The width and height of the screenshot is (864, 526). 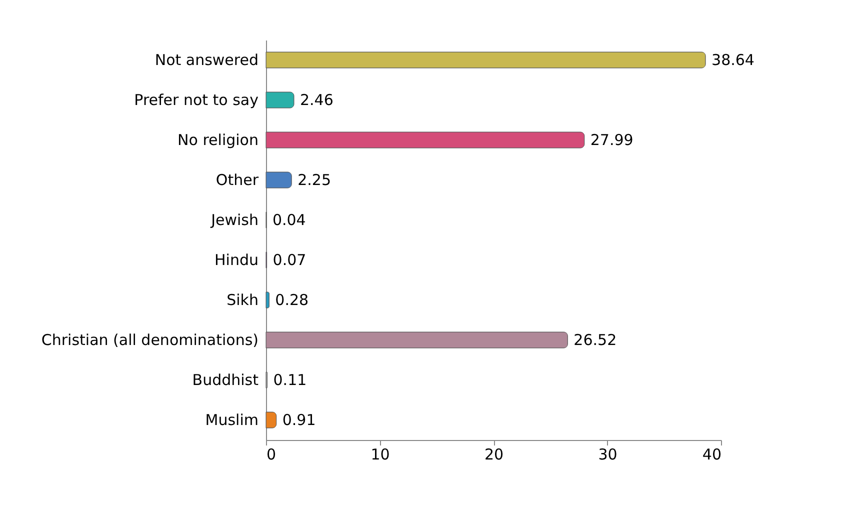 What do you see at coordinates (231, 420) in the screenshot?
I see `y-tick-label: Muslim` at bounding box center [231, 420].